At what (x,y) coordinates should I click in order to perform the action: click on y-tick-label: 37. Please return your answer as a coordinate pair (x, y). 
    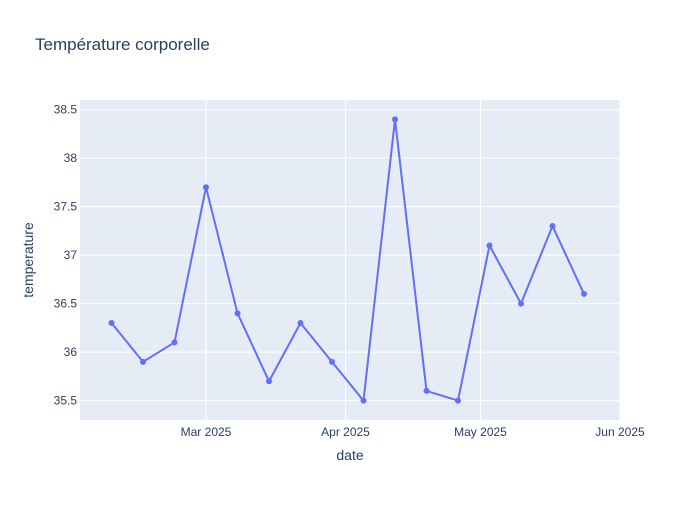
    Looking at the image, I should click on (71, 255).